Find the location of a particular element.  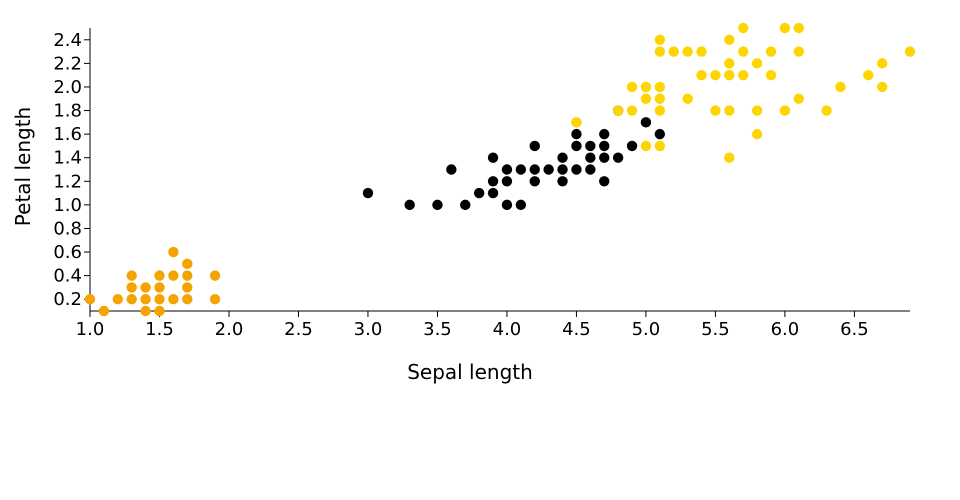

y-tick-label: 2.0 is located at coordinates (67, 87).